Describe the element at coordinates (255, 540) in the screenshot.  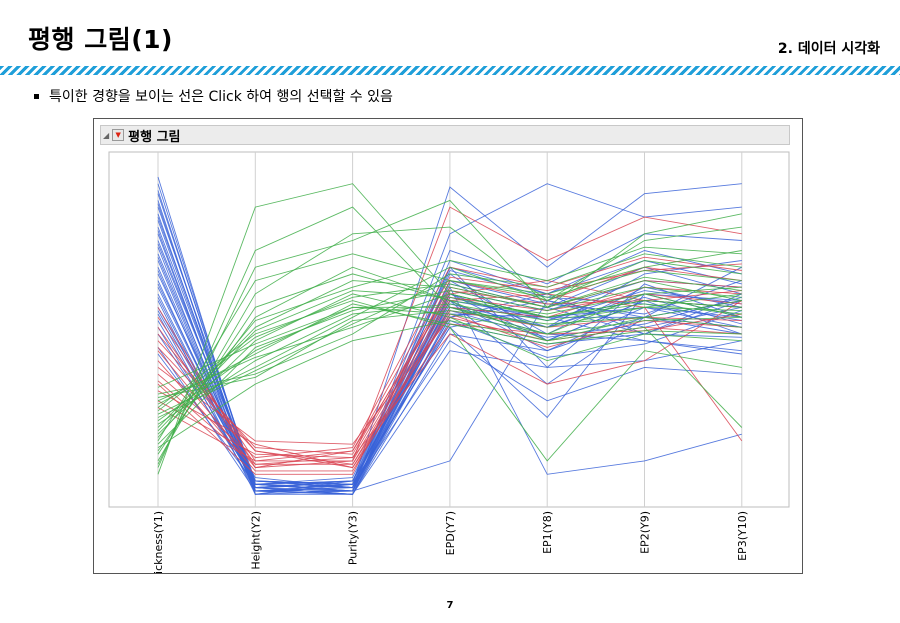
I see `axis-label: Height(Y2)` at that location.